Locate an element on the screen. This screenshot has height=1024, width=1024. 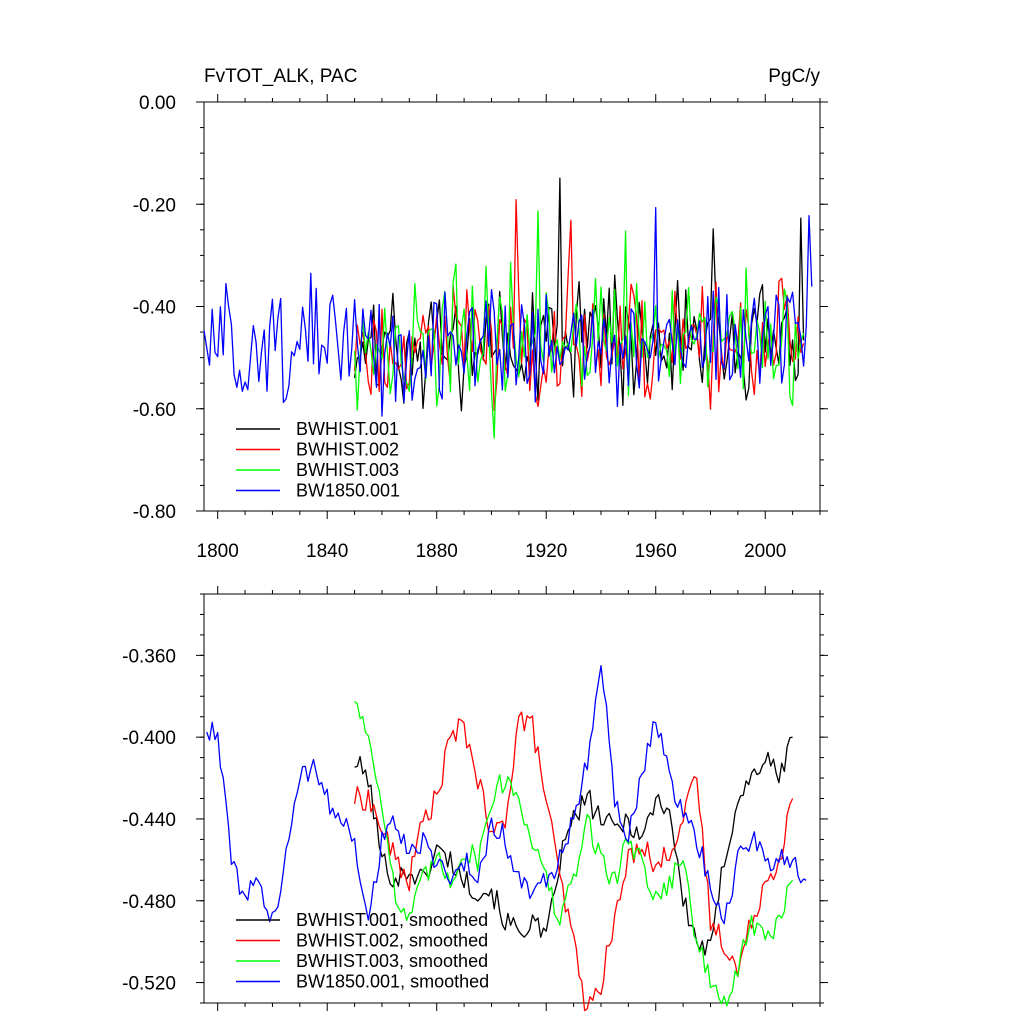
top-legend-label: BWHIST.001 is located at coordinates (347, 429).